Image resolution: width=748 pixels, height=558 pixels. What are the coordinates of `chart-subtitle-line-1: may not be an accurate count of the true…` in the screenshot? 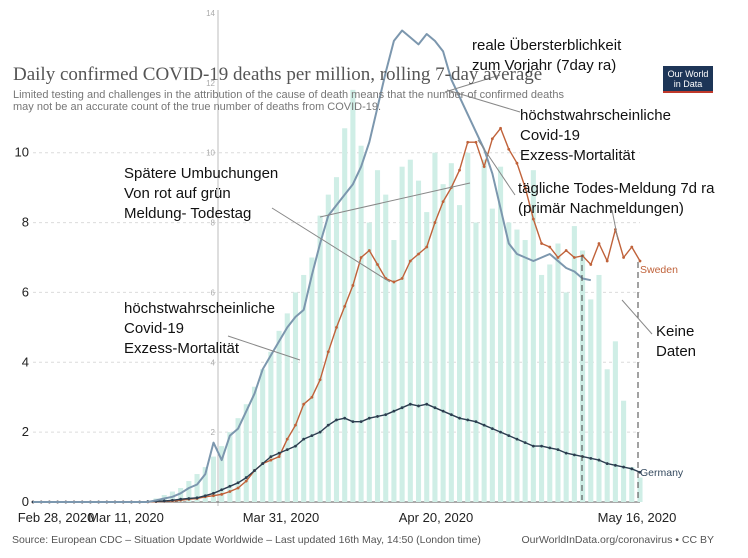 It's located at (197, 107).